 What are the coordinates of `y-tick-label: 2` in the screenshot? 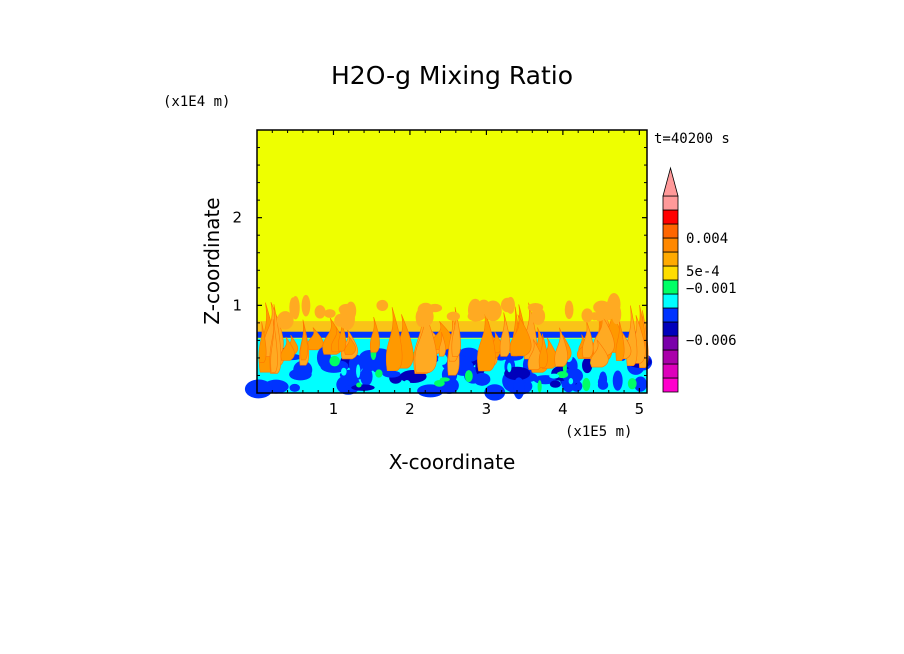 It's located at (237, 218).